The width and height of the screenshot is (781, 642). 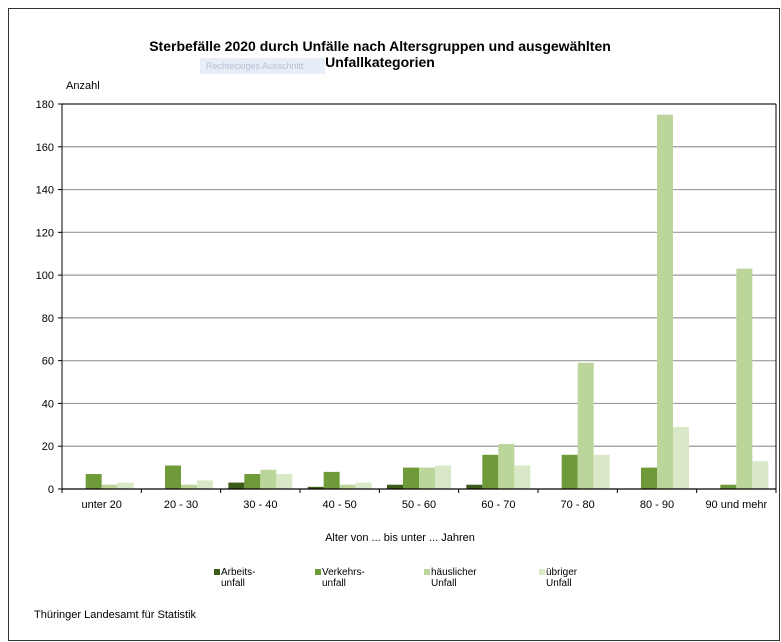 What do you see at coordinates (101, 505) in the screenshot?
I see `x-tick-label: unter 20` at bounding box center [101, 505].